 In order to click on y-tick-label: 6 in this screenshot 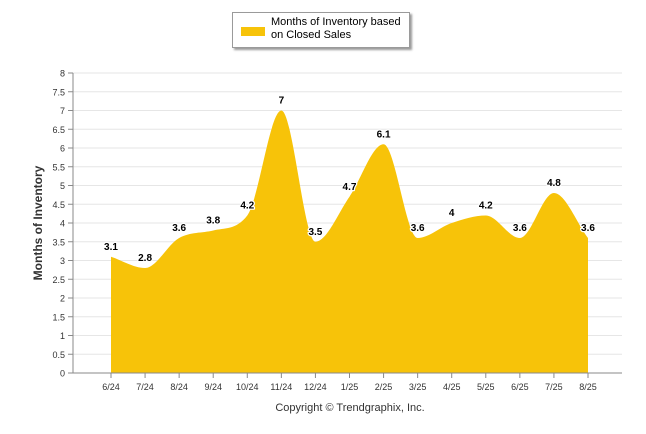, I will do `click(62, 149)`.